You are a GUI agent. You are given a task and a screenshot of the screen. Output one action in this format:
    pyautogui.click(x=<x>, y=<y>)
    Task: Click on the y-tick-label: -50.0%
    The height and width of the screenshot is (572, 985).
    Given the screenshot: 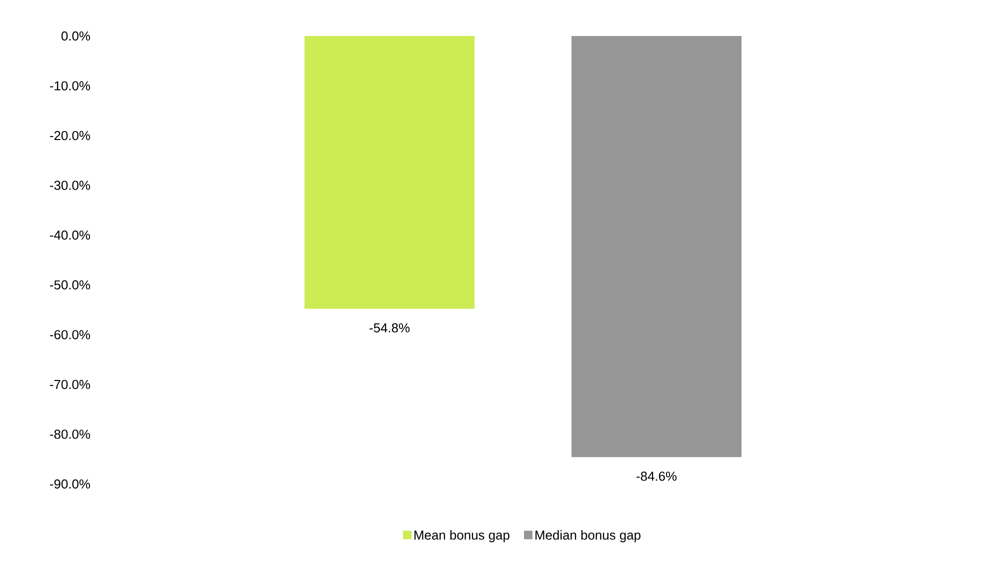 What is the action you would take?
    pyautogui.click(x=70, y=285)
    